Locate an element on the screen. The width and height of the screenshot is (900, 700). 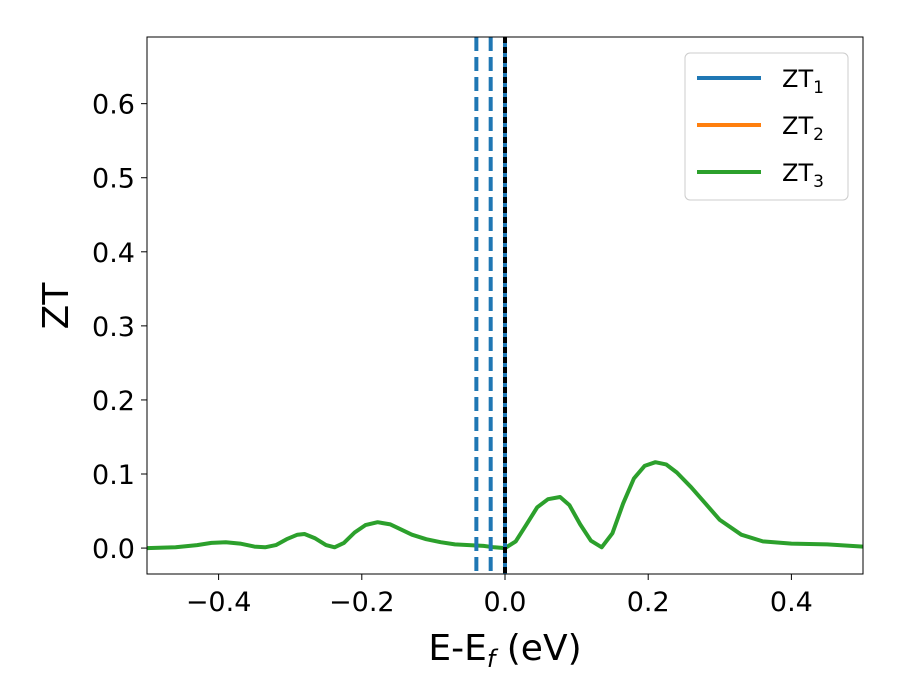
x-tick-label: −0.4 is located at coordinates (219, 602).